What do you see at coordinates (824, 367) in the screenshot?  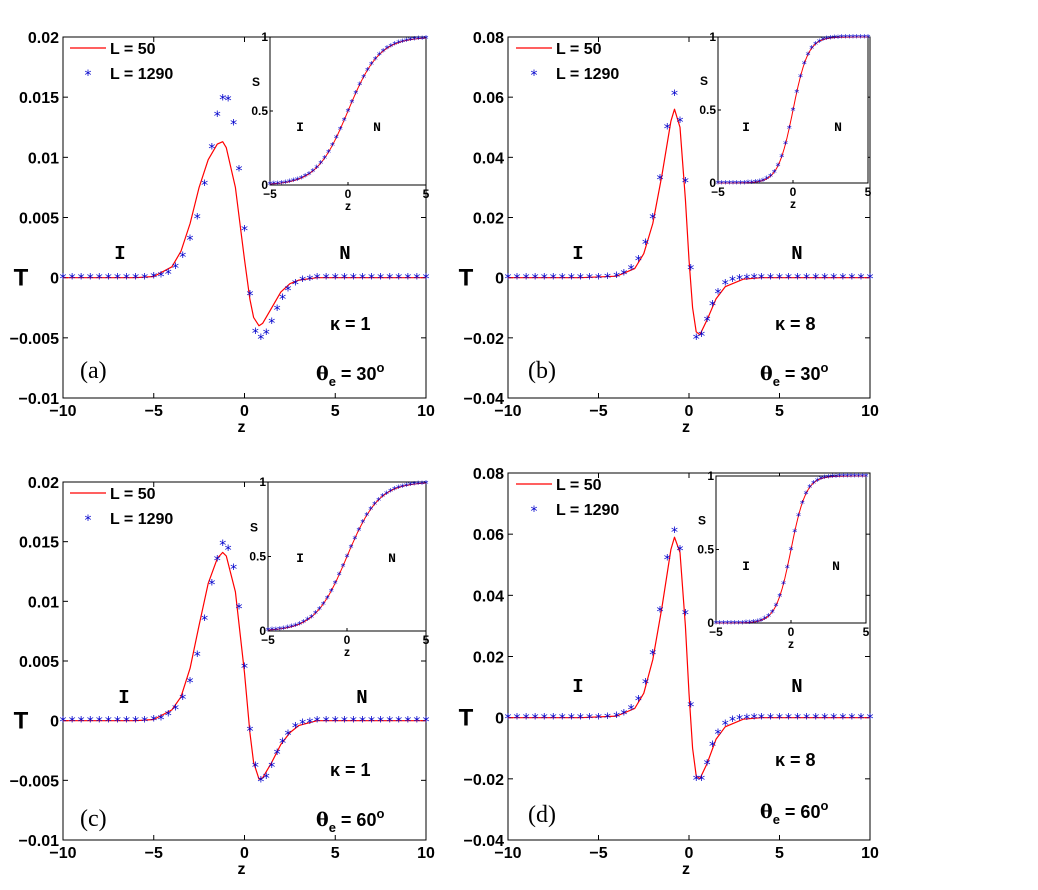 I see `theta-superscript: o` at bounding box center [824, 367].